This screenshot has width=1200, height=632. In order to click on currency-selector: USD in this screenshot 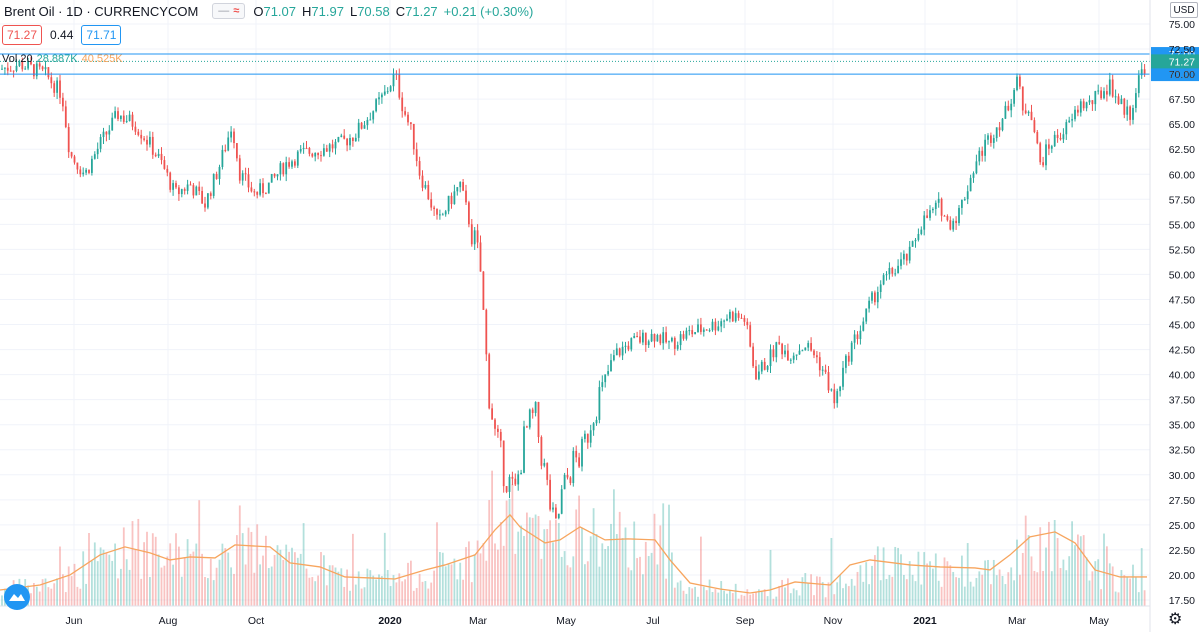, I will do `click(1184, 10)`.